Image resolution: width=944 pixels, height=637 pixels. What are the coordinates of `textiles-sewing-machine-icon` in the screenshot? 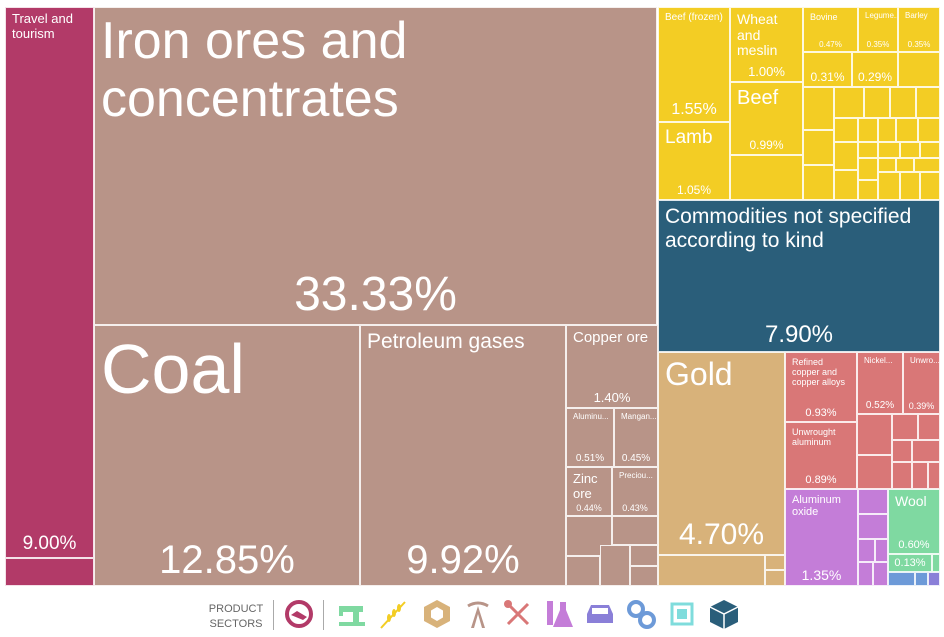 It's located at (351, 614).